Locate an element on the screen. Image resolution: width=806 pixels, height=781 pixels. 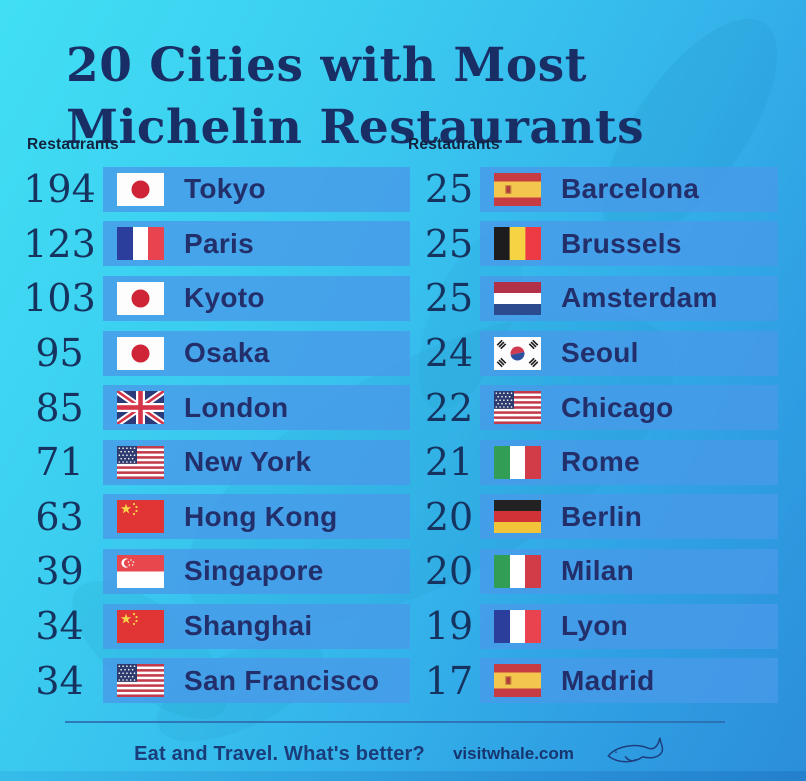
city-name: Tokyo is located at coordinates (225, 189).